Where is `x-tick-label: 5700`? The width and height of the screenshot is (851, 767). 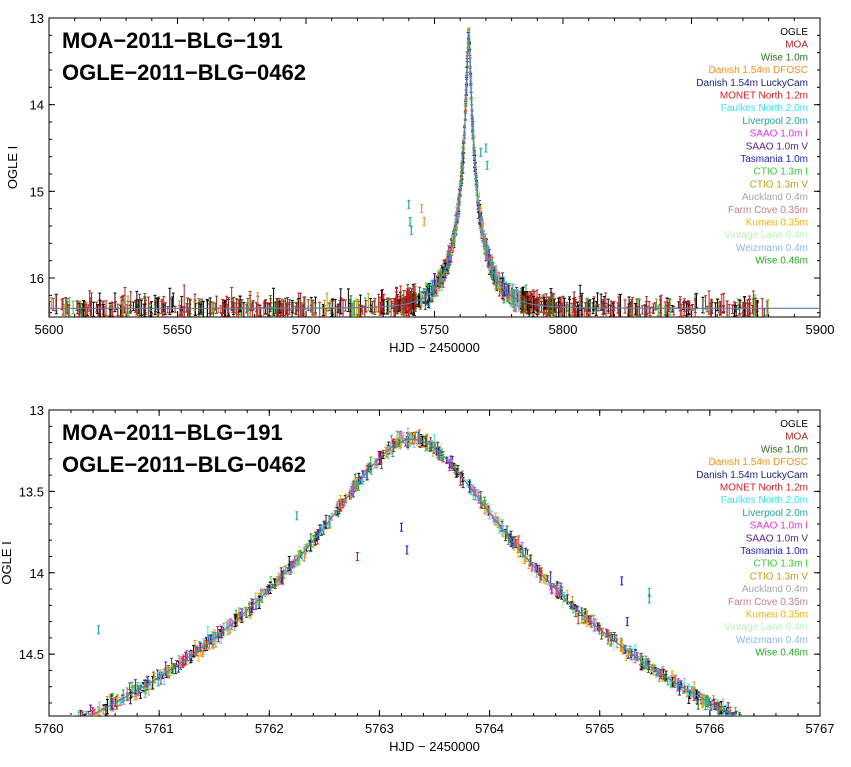 x-tick-label: 5700 is located at coordinates (306, 329).